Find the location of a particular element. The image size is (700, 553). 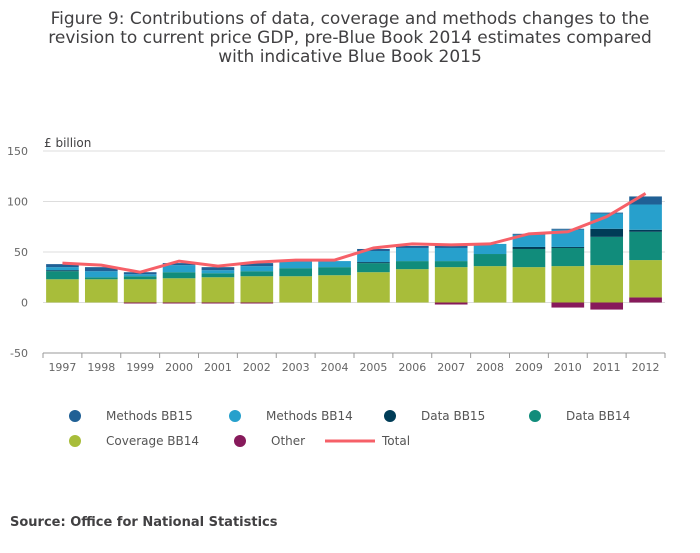

x-tick-label: 2010 is located at coordinates (568, 367).